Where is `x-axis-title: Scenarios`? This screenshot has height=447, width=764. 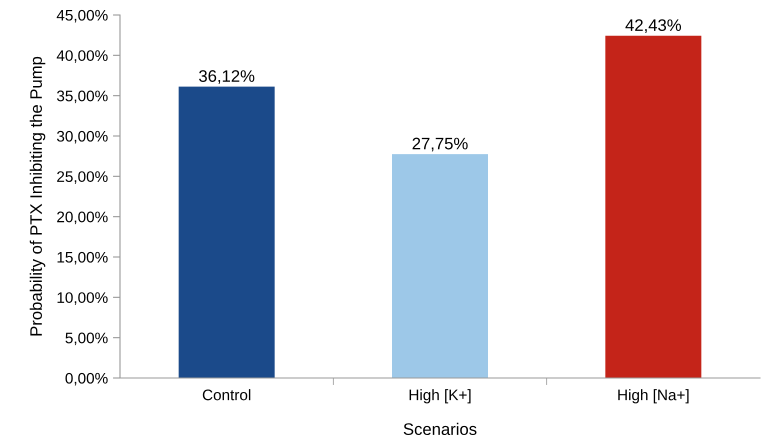 x-axis-title: Scenarios is located at coordinates (440, 429).